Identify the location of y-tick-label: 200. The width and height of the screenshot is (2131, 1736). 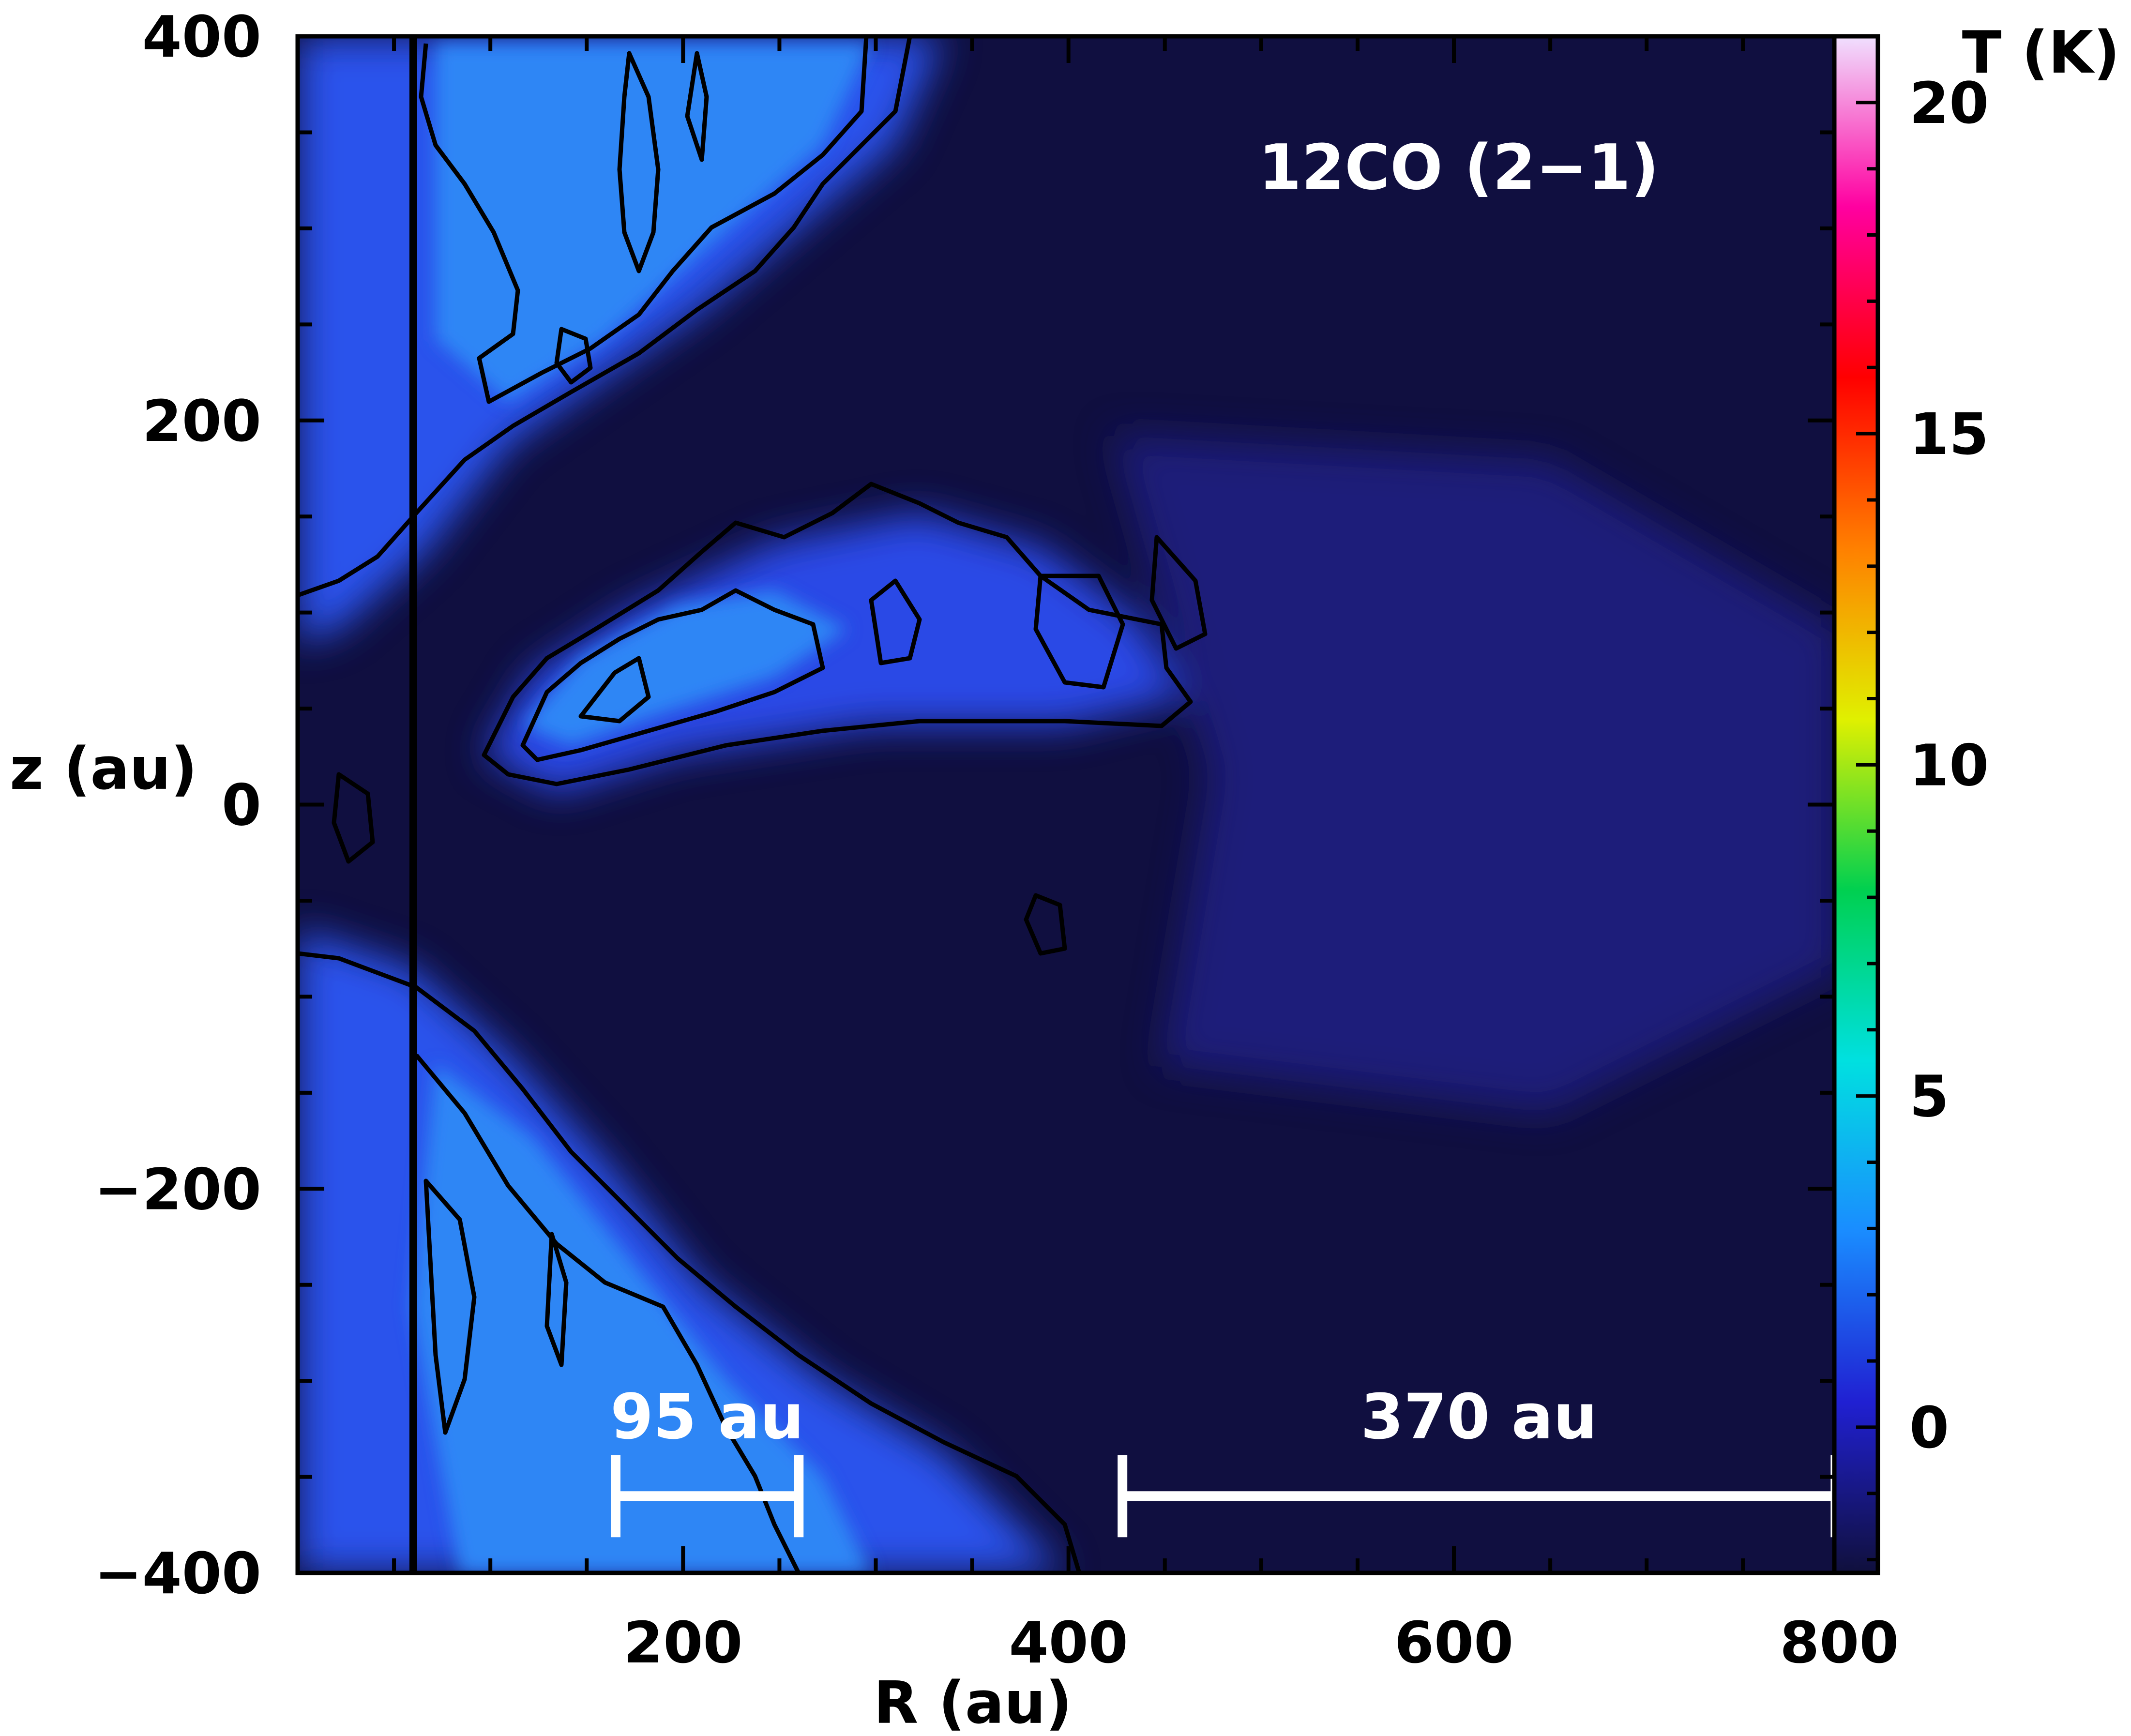
(201, 421).